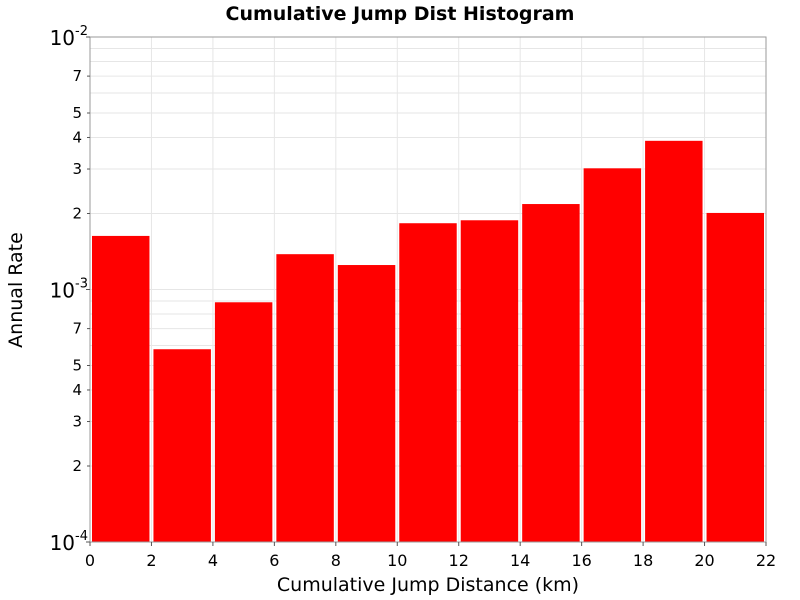 The height and width of the screenshot is (600, 800). What do you see at coordinates (766, 560) in the screenshot?
I see `x-tick-label: 22` at bounding box center [766, 560].